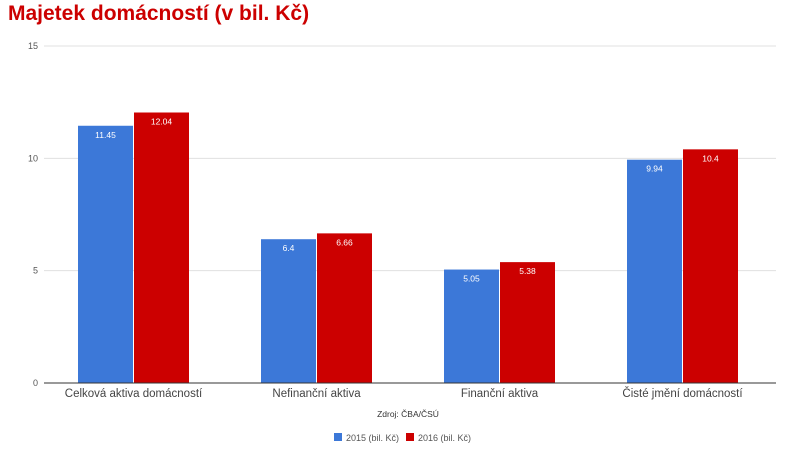  I want to click on data-label: 12.04, so click(162, 122).